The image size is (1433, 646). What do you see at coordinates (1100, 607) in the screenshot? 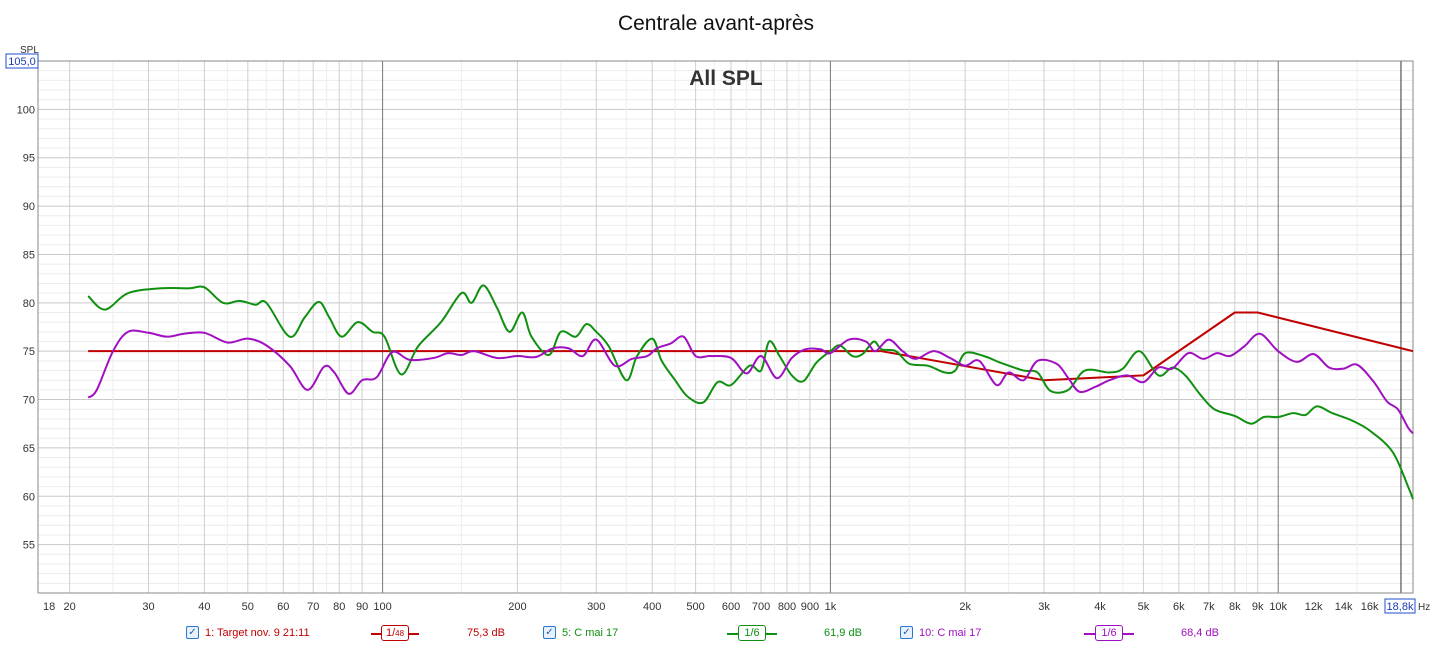
I see `x-tick-label: 4k` at bounding box center [1100, 607].